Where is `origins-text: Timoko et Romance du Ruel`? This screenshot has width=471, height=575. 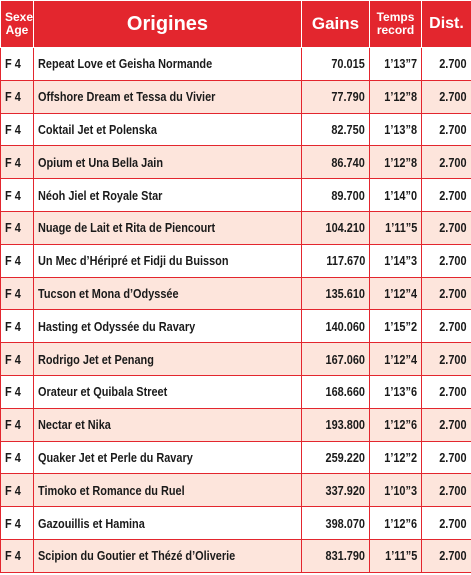
origins-text: Timoko et Romance du Ruel is located at coordinates (111, 490).